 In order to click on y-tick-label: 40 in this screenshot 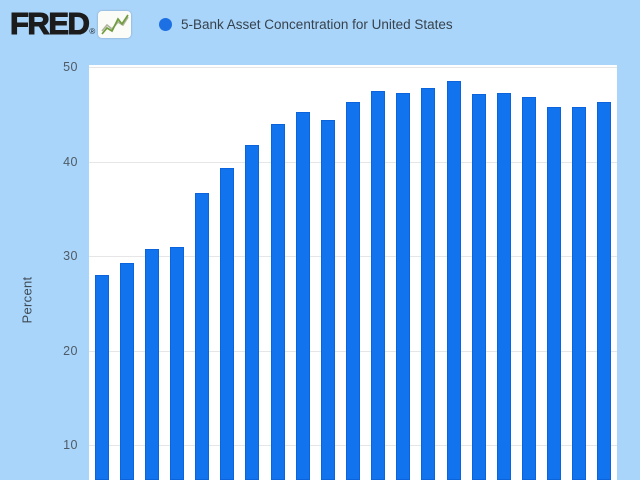, I will do `click(70, 161)`.